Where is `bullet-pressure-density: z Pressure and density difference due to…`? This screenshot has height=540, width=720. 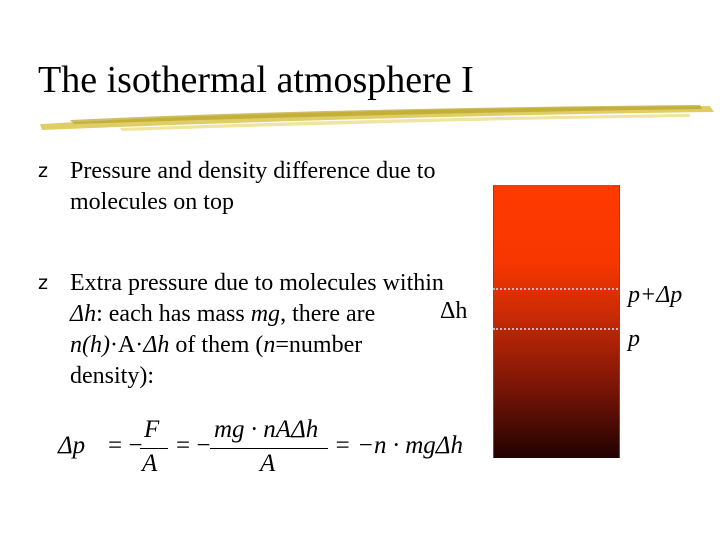
bullet-pressure-density: z Pressure and density difference due to… is located at coordinates (248, 187).